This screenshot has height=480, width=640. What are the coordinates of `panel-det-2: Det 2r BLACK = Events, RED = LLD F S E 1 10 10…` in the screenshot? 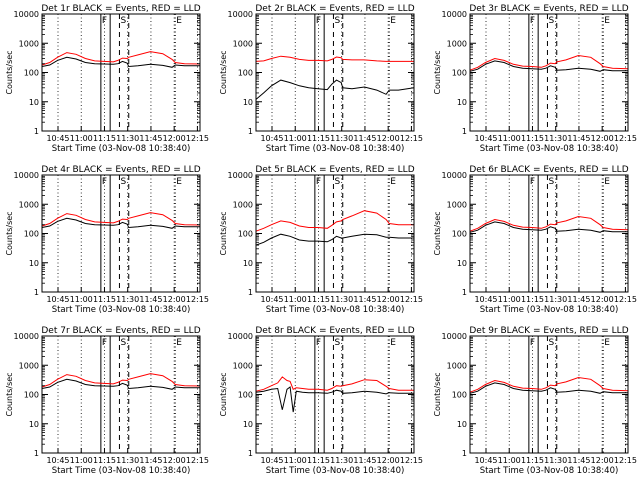 It's located at (321, 79).